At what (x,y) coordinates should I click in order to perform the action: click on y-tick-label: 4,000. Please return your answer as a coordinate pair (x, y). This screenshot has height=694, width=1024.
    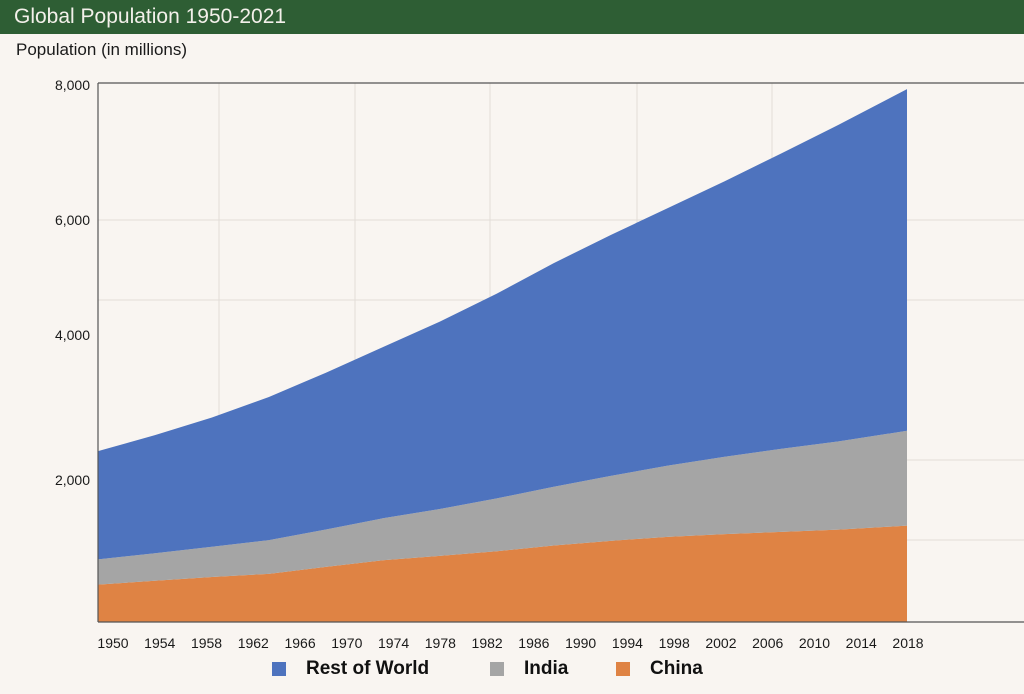
    Looking at the image, I should click on (72, 335).